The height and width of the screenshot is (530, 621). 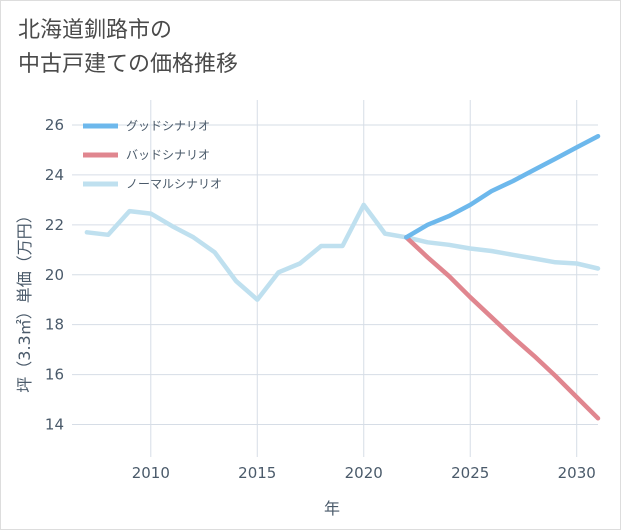 What do you see at coordinates (54, 225) in the screenshot?
I see `y-tick-label: 22` at bounding box center [54, 225].